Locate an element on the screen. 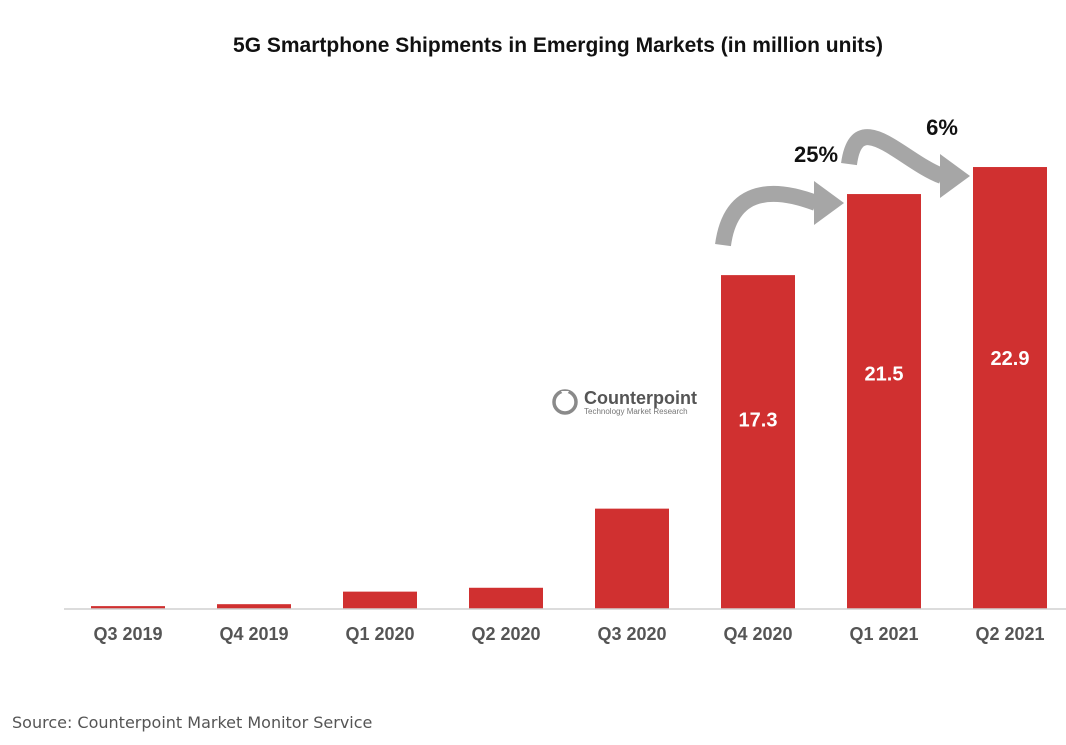 This screenshot has height=745, width=1066. bar-q1-2021 is located at coordinates (884, 402).